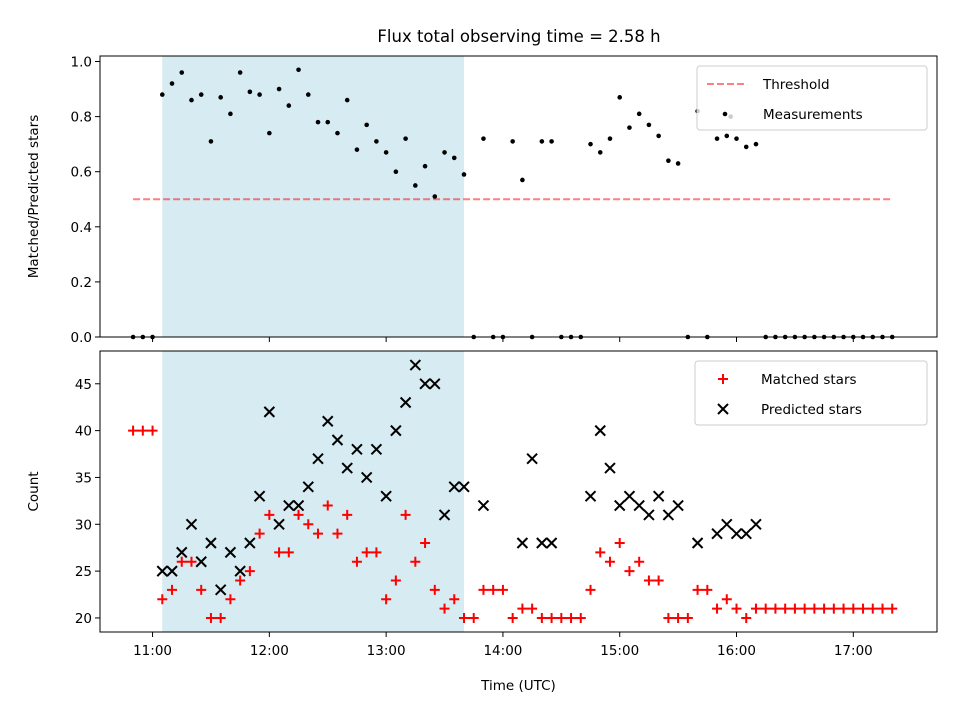 This screenshot has height=720, width=960. Describe the element at coordinates (81, 63) in the screenshot. I see `y-tick-label: 1.0` at that location.